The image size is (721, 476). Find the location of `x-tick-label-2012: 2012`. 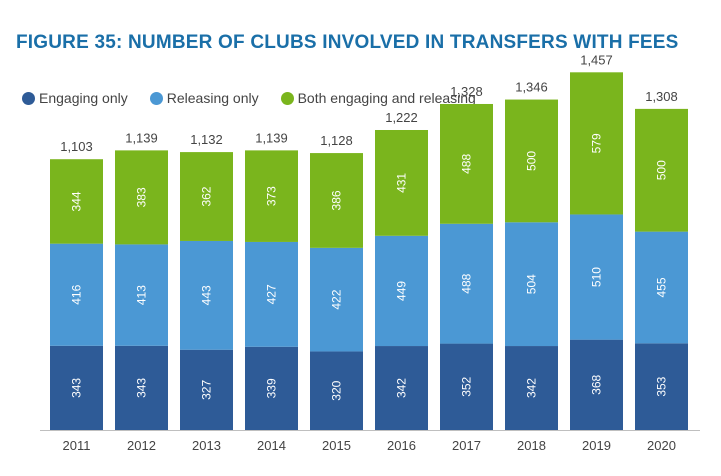

x-tick-label-2012: 2012 is located at coordinates (141, 445).